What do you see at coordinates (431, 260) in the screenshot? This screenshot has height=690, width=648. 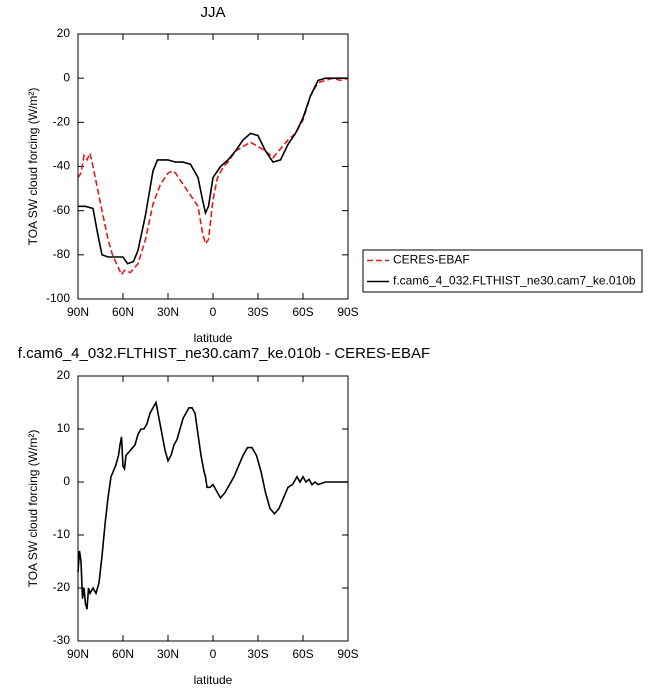 I see `legend-label: CERES-EBAF` at bounding box center [431, 260].